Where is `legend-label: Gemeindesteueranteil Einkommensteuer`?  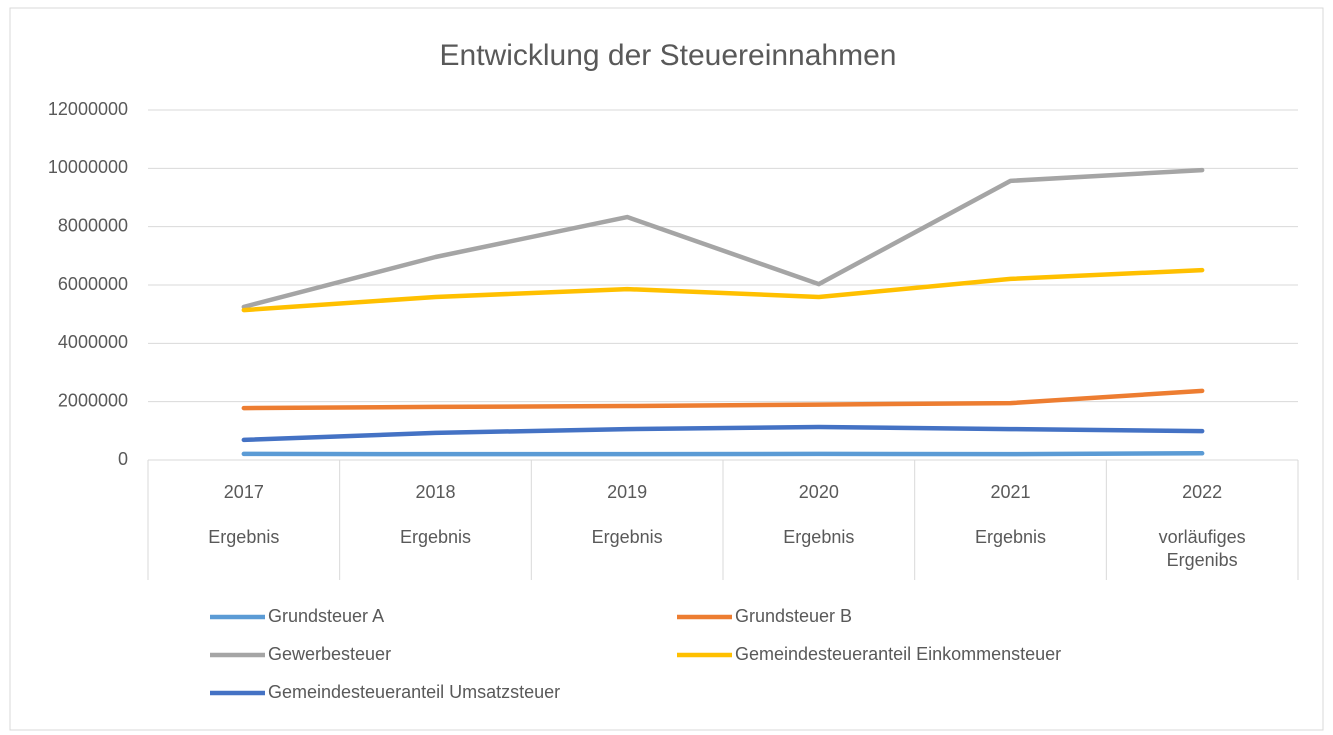
legend-label: Gemeindesteueranteil Einkommensteuer is located at coordinates (898, 654).